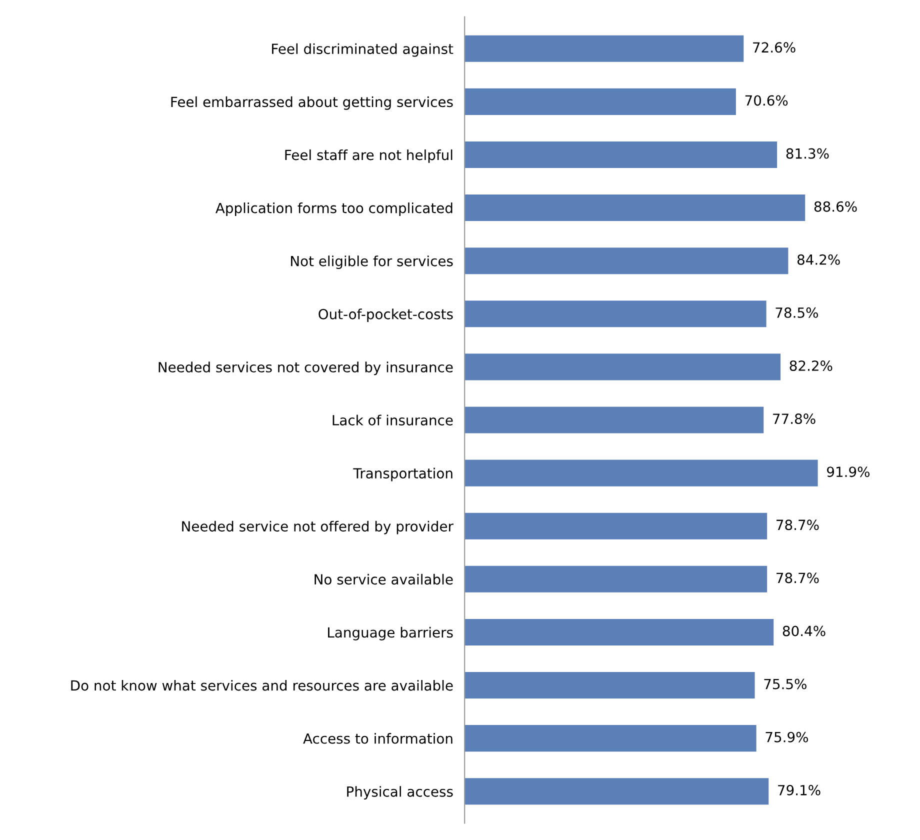 The image size is (920, 840). What do you see at coordinates (785, 684) in the screenshot?
I see `data-label: 75.5%` at bounding box center [785, 684].